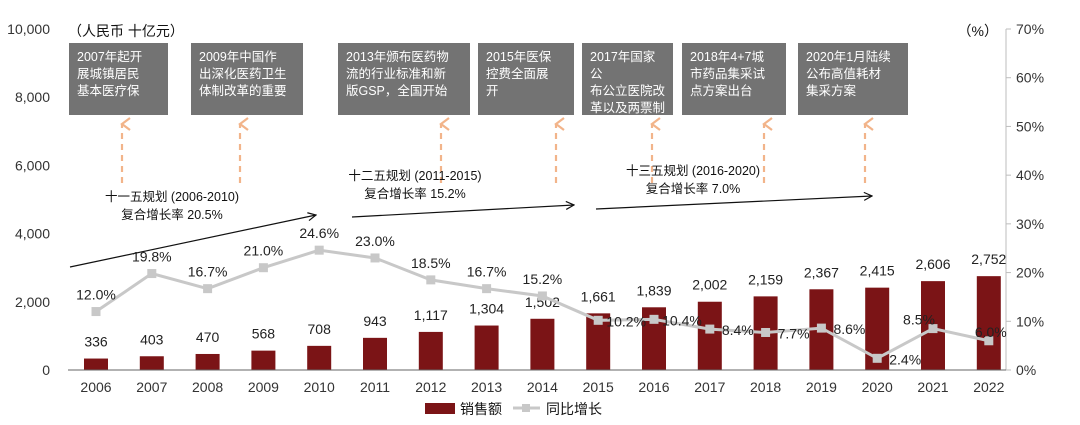 The height and width of the screenshot is (425, 1080). What do you see at coordinates (1026, 370) in the screenshot?
I see `right-tick-label: 0%` at bounding box center [1026, 370].